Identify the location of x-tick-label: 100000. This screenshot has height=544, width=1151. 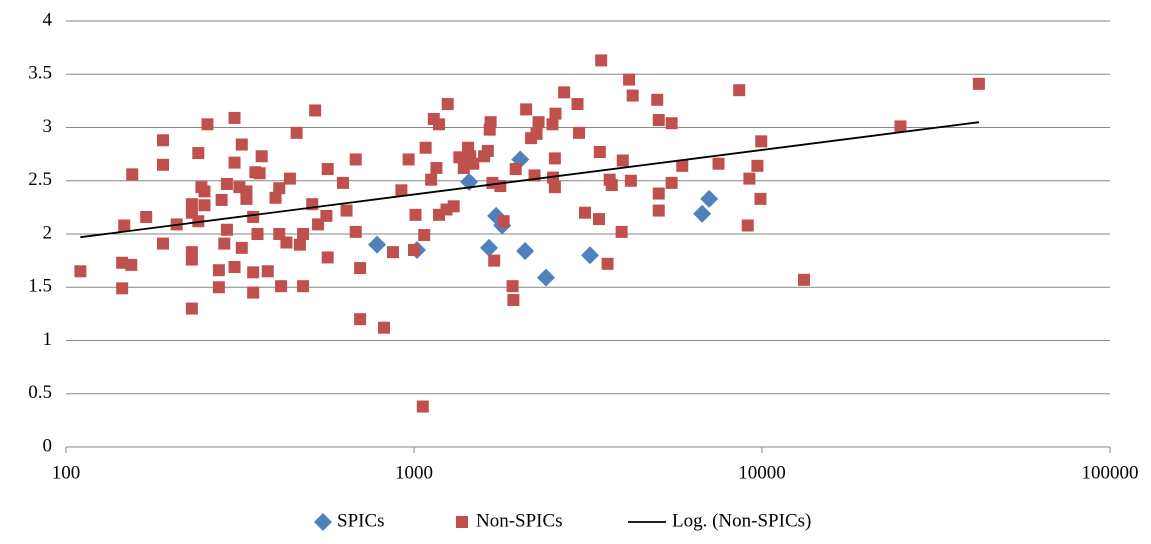
(1110, 472).